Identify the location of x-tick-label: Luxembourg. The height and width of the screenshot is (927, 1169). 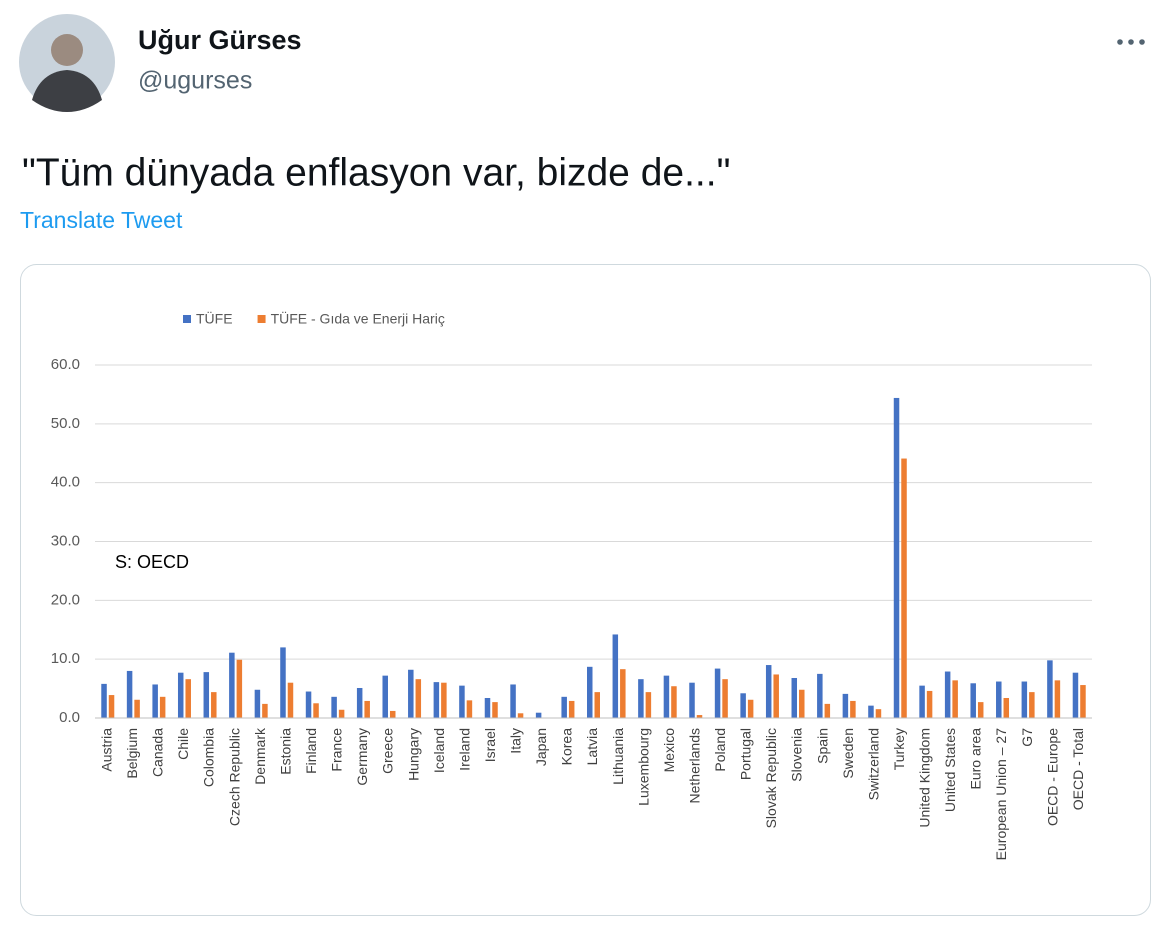
(643, 767).